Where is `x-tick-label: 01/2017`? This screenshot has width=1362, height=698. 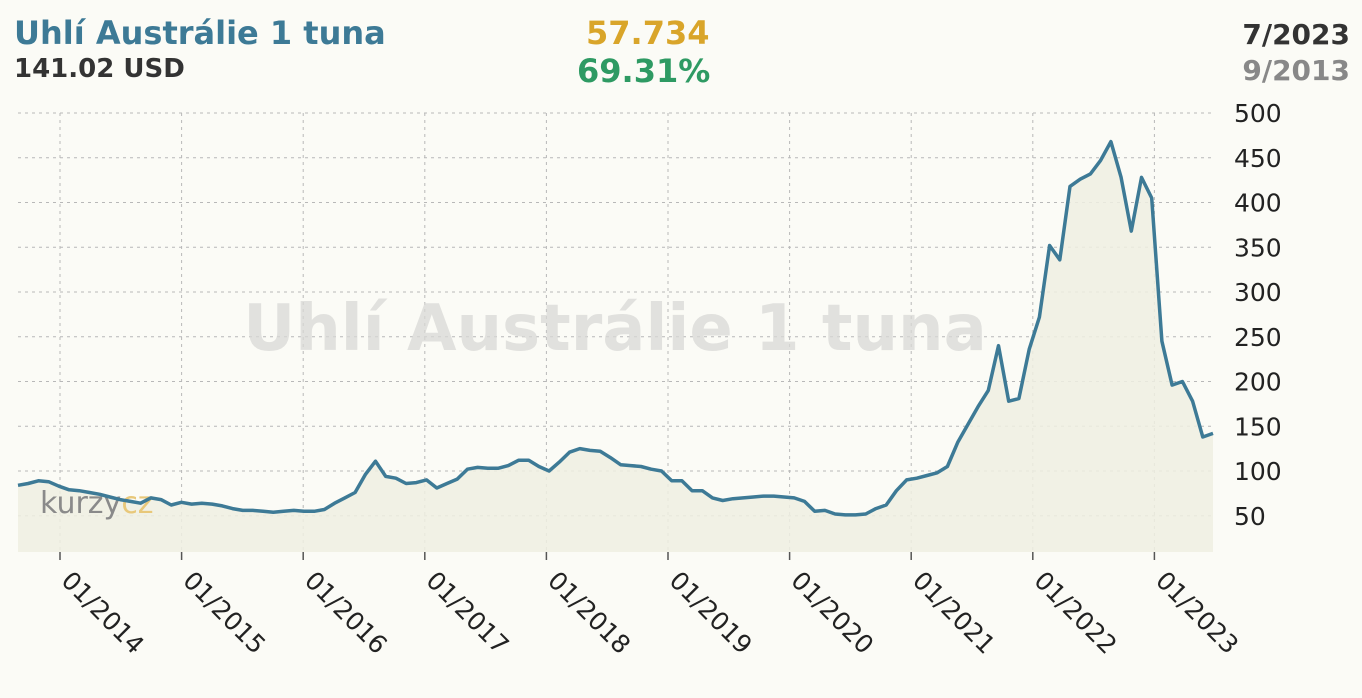 x-tick-label: 01/2017 is located at coordinates (468, 613).